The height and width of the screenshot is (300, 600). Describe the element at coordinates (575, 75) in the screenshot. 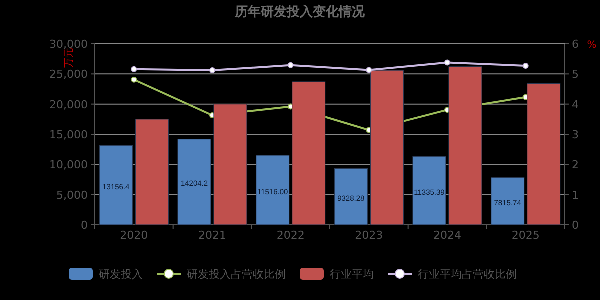

I see `y2-tick-label: 5` at that location.